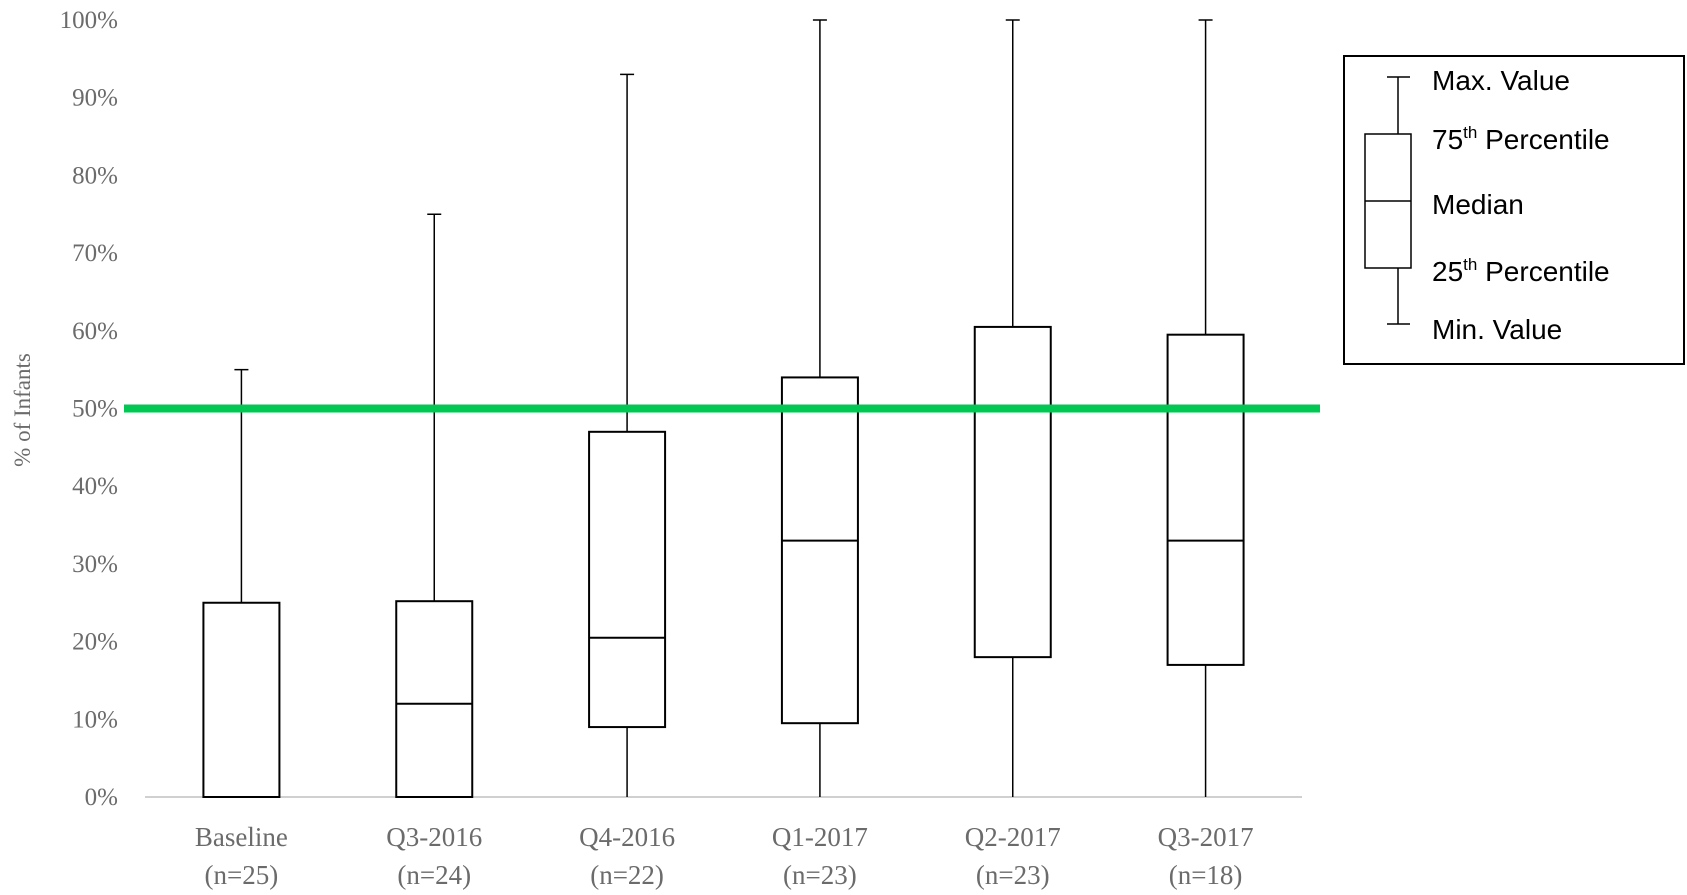 The image size is (1687, 895). I want to click on x-category-count: (n=24), so click(434, 875).